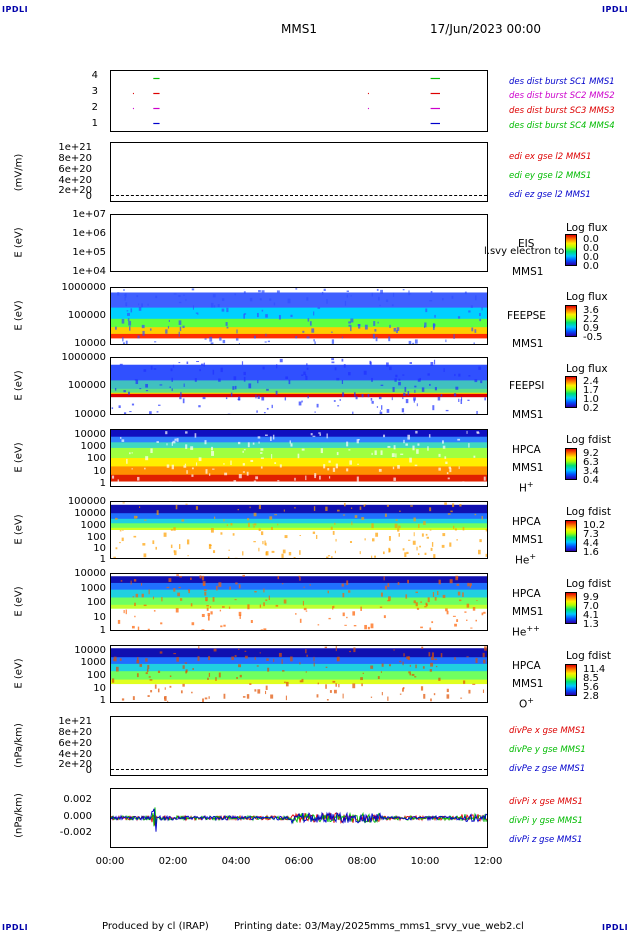 The height and width of the screenshot is (934, 630). Describe the element at coordinates (299, 818) in the screenshot. I see `divpi-panel` at that location.